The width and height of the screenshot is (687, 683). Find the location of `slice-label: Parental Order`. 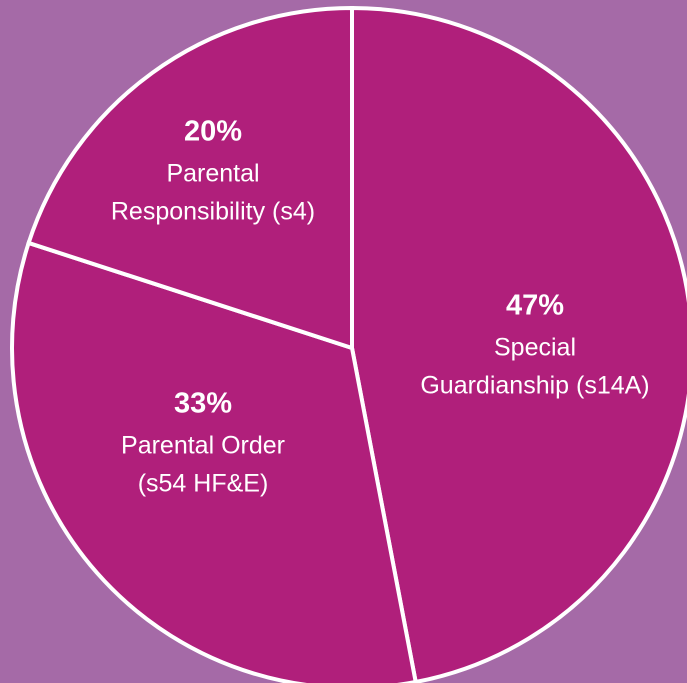

slice-label: Parental Order is located at coordinates (203, 446).